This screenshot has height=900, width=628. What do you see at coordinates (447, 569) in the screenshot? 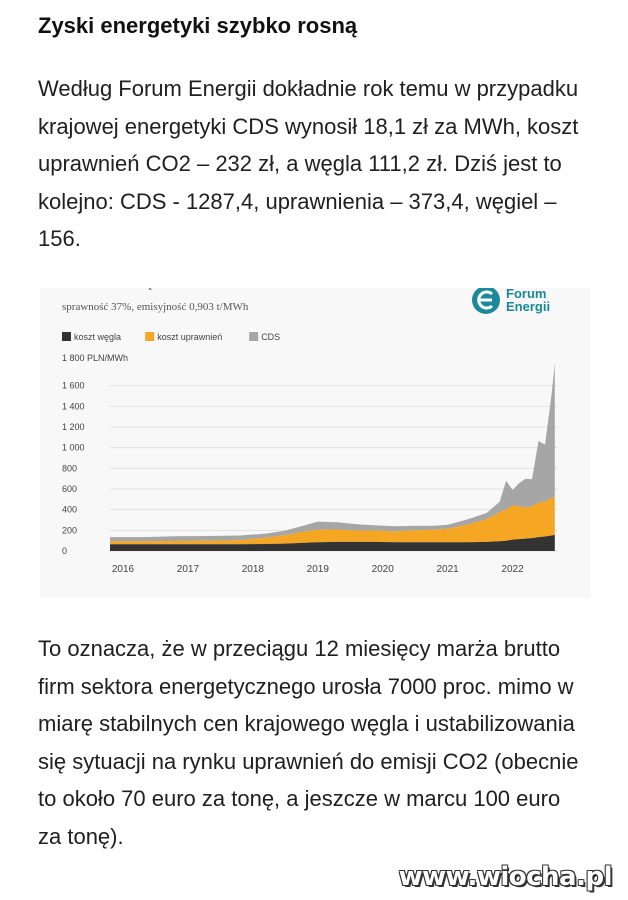
I see `x-tick-label: 2021` at bounding box center [447, 569].